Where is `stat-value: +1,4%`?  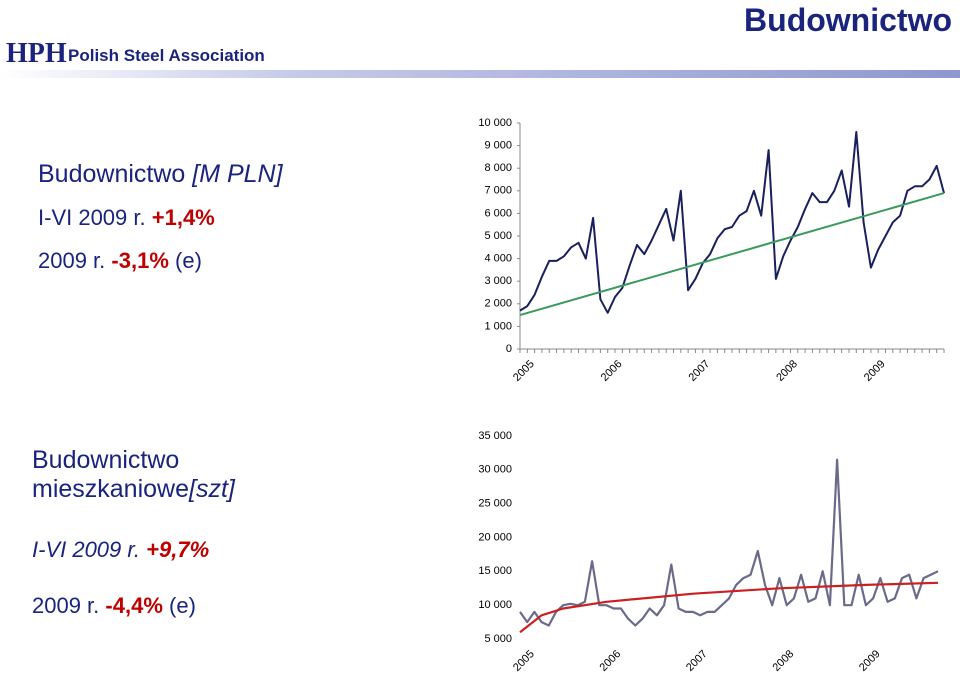 stat-value: +1,4% is located at coordinates (183, 217).